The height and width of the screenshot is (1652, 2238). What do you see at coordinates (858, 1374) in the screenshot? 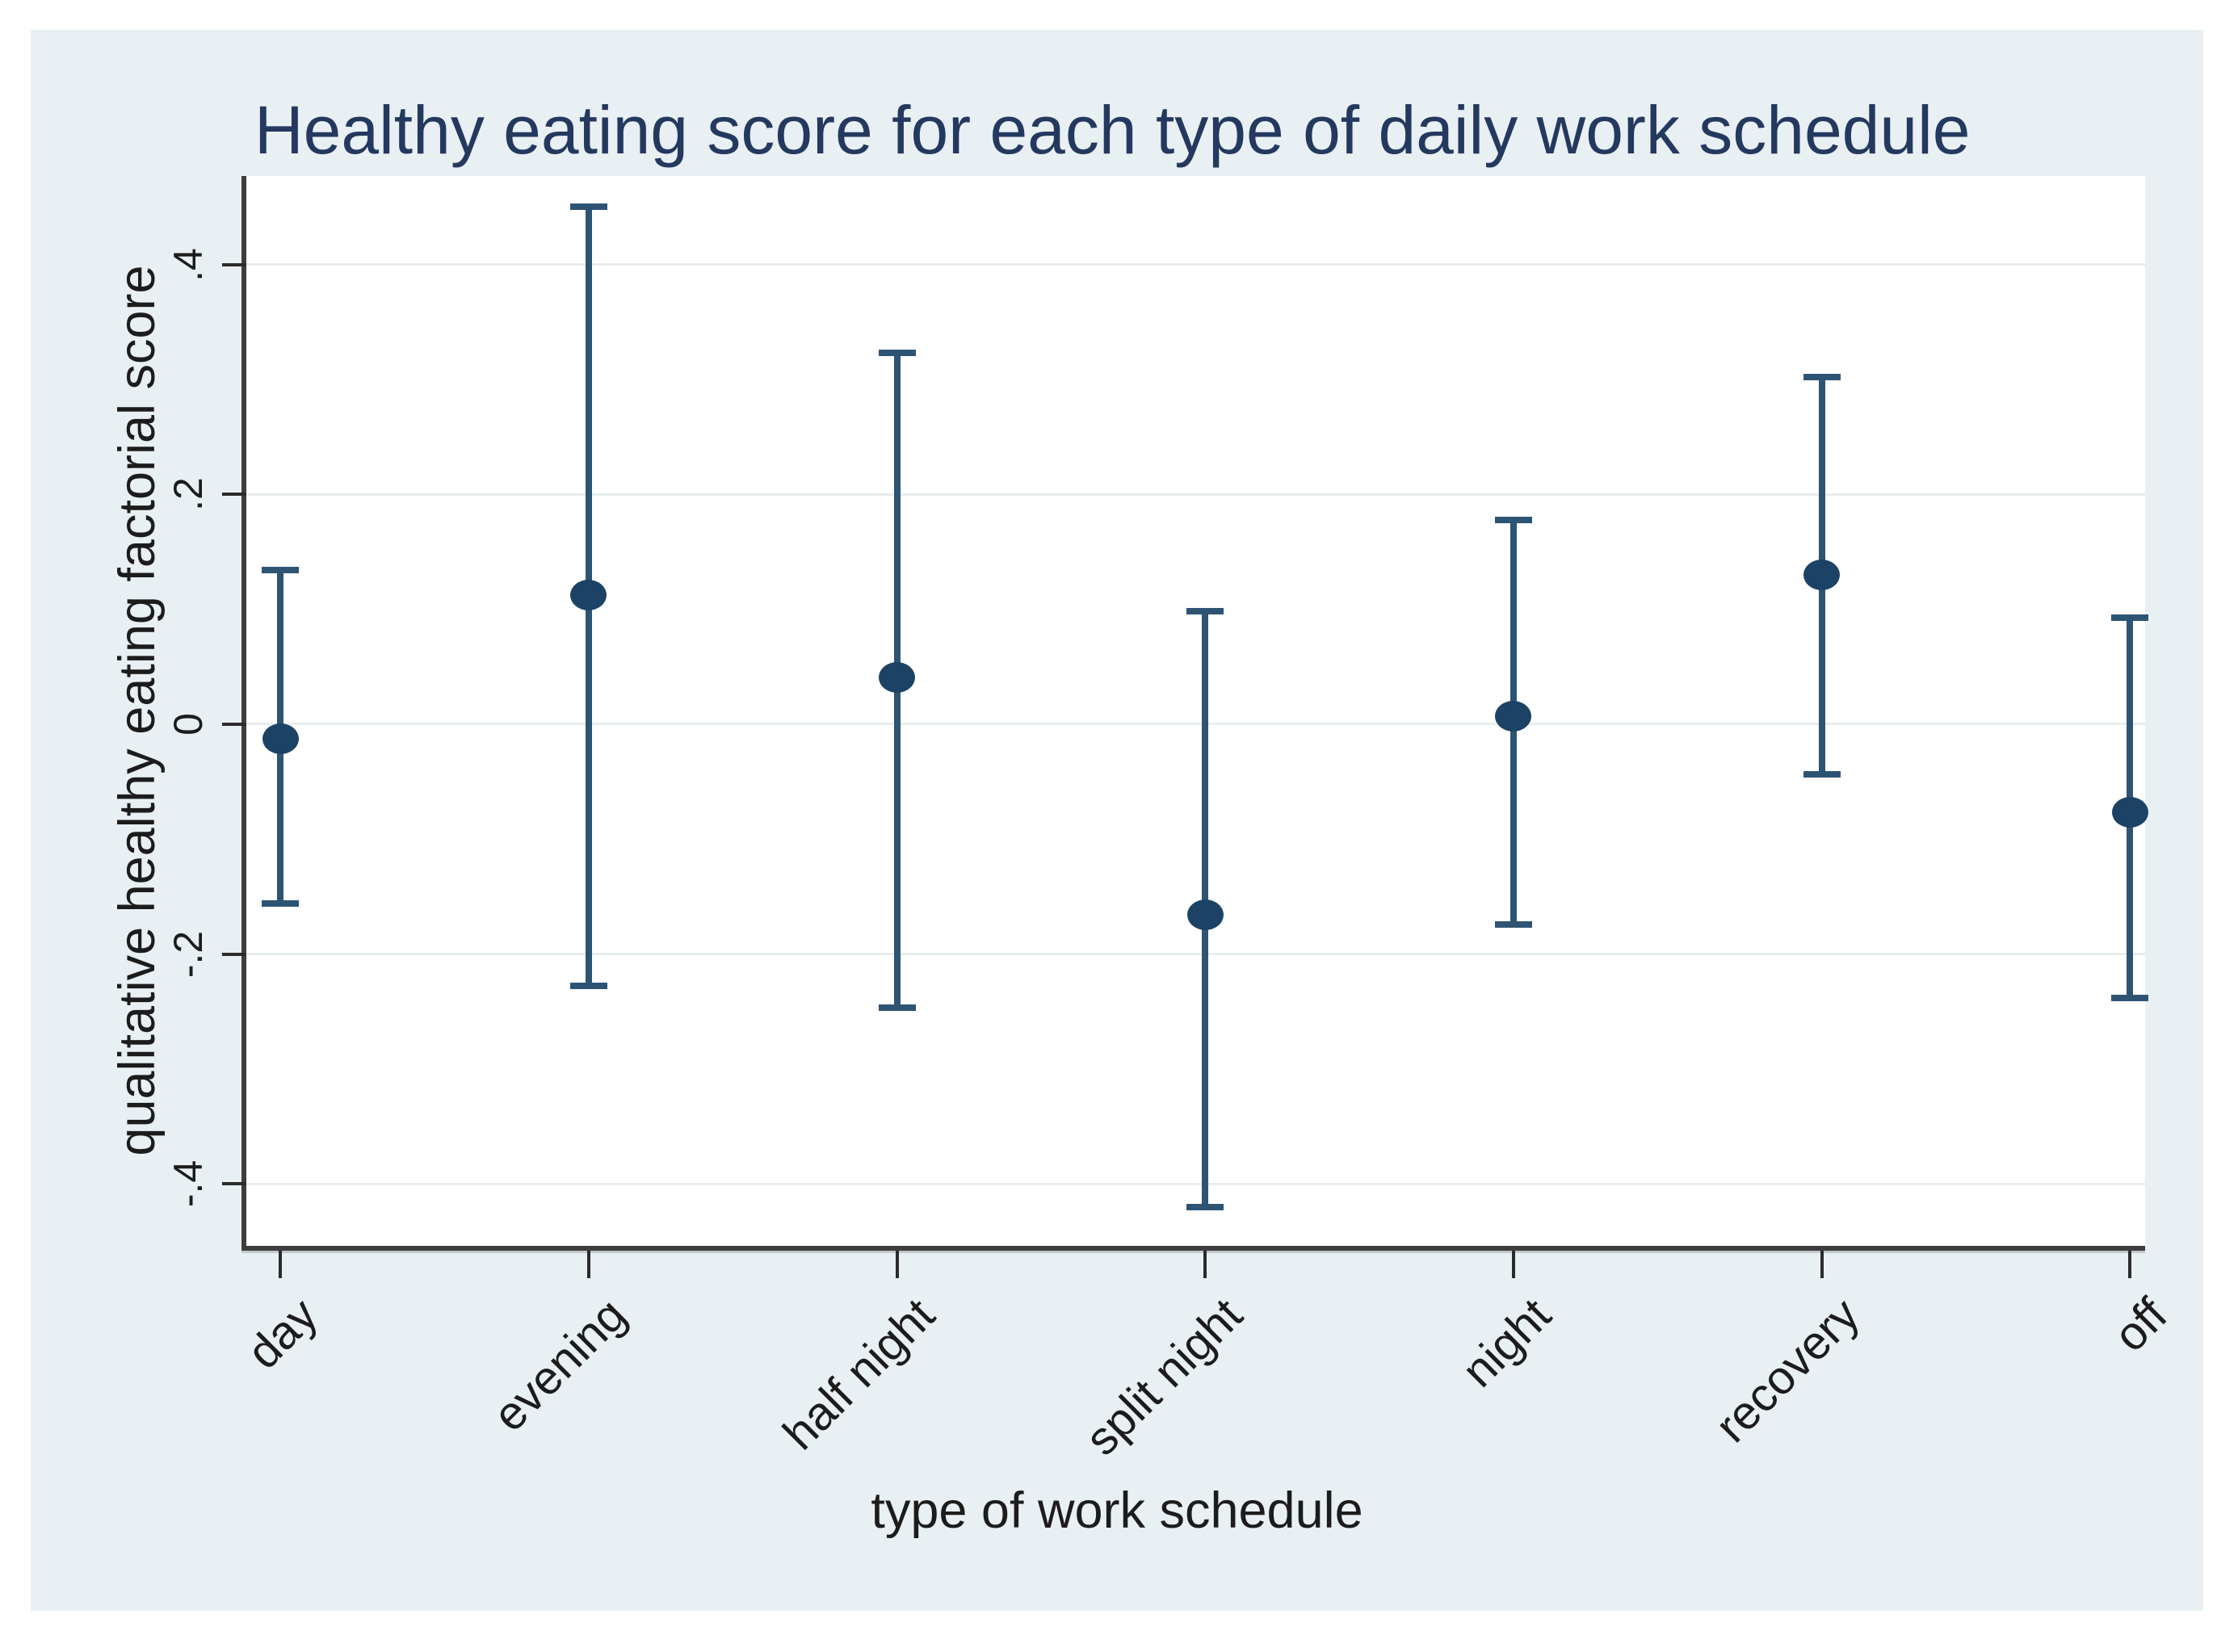
I see `x-tick-label: half night` at bounding box center [858, 1374].